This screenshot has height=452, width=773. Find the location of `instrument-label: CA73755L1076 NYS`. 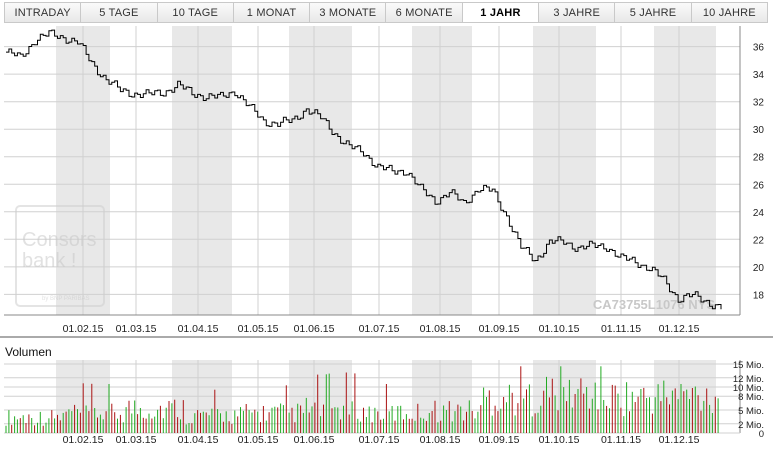

instrument-label: CA73755L1076 NYS is located at coordinates (654, 304).